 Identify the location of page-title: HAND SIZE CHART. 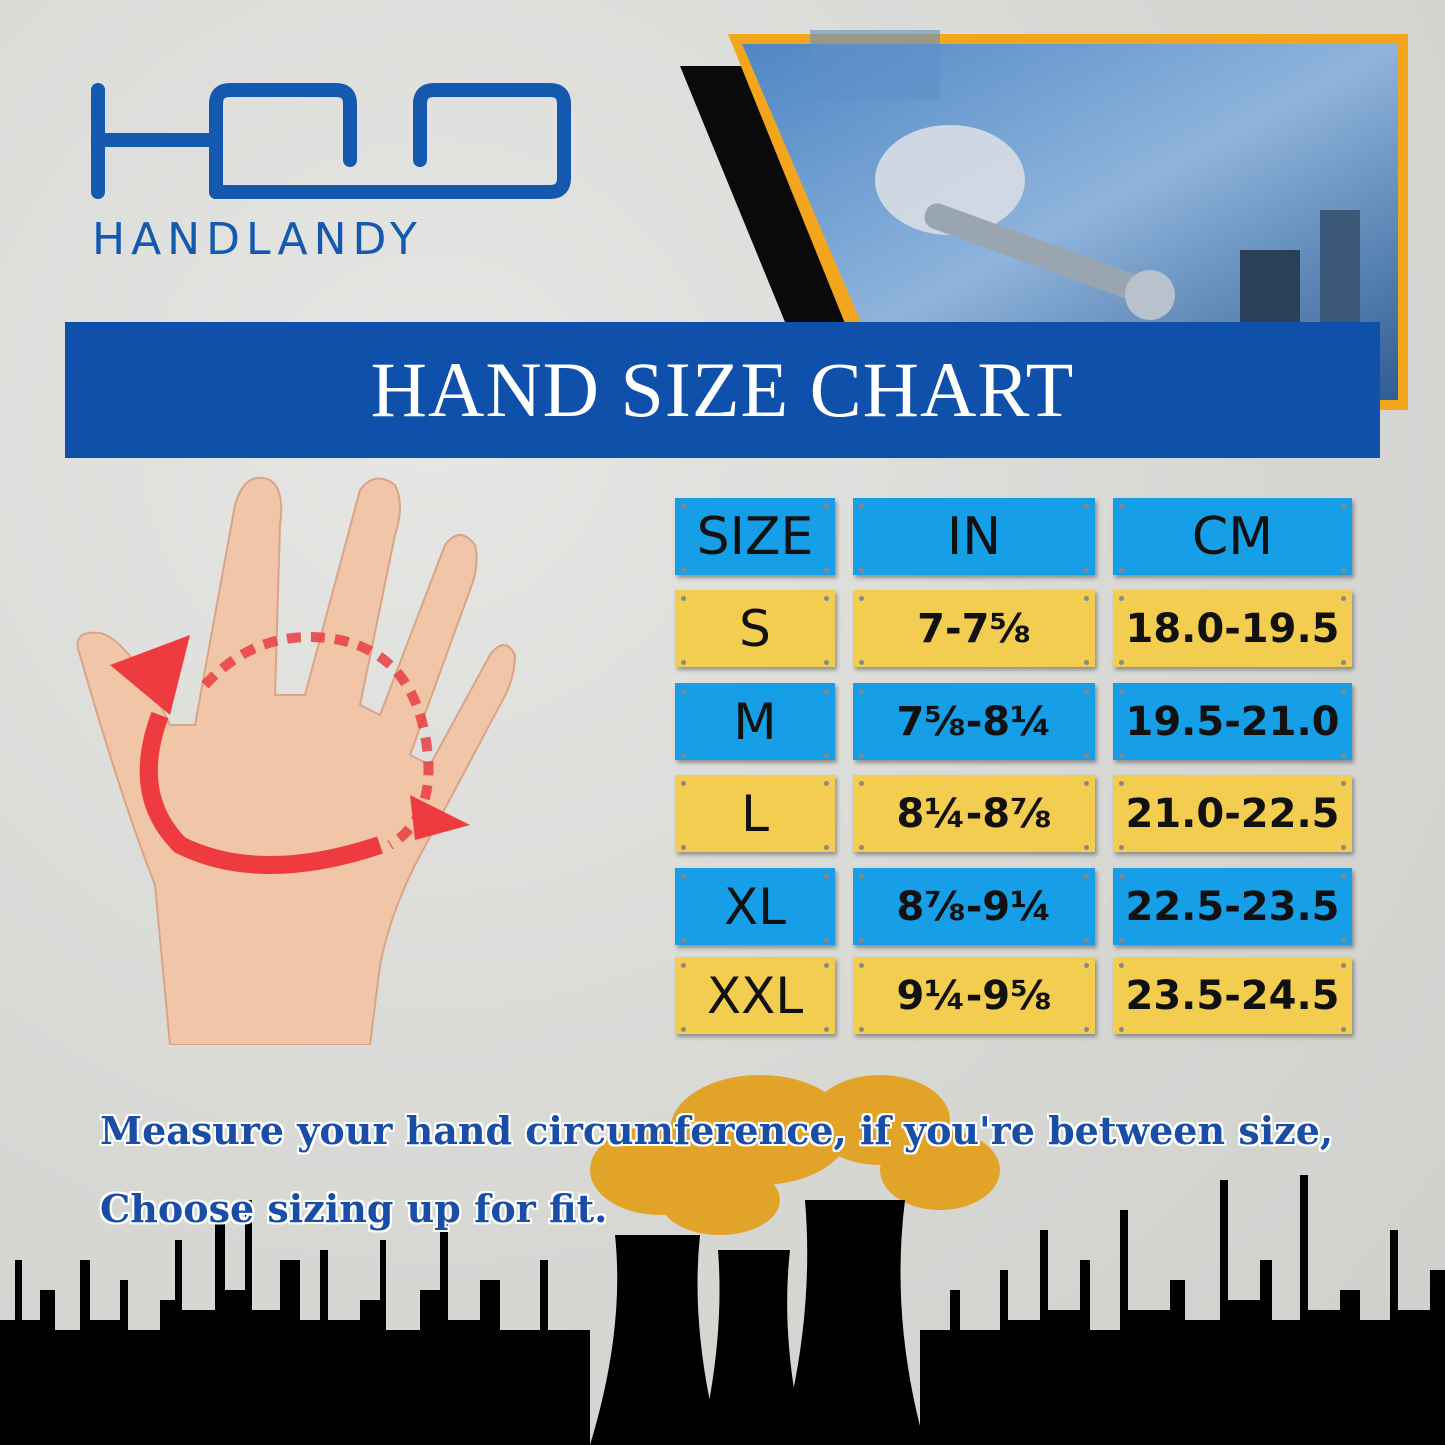
(722, 389).